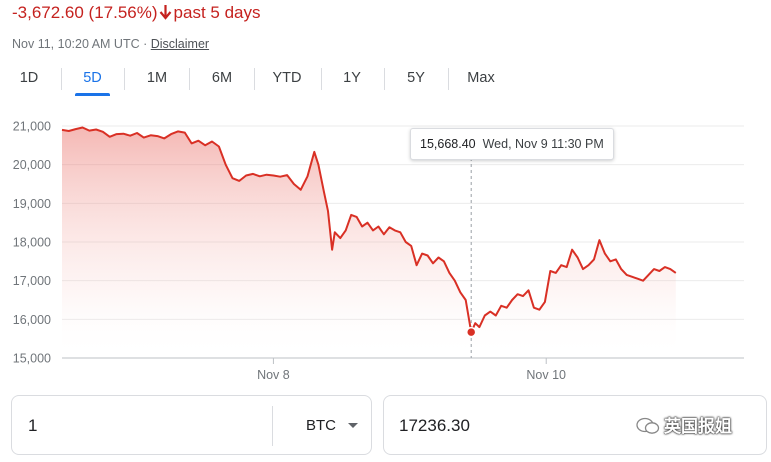 Image resolution: width=771 pixels, height=462 pixels. Describe the element at coordinates (481, 78) in the screenshot. I see `tab-max: Max` at that location.